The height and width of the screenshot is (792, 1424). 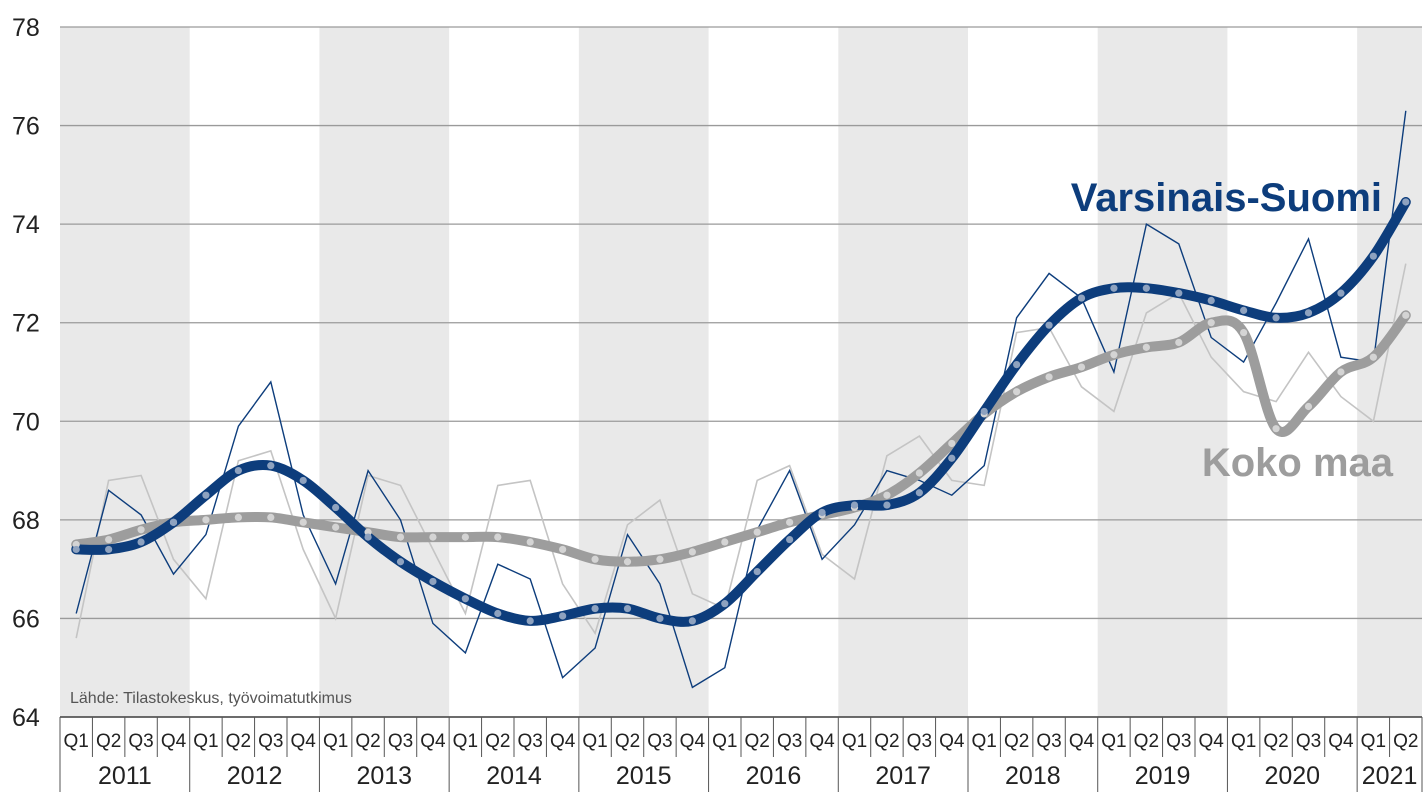 What do you see at coordinates (400, 741) in the screenshot?
I see `x-tick-label-10: Q3` at bounding box center [400, 741].